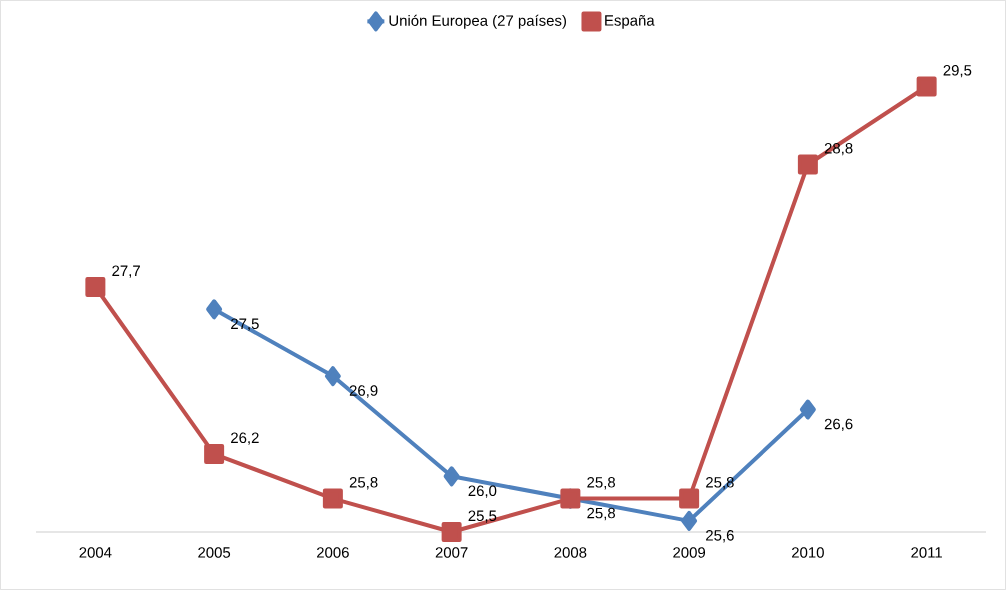 The height and width of the screenshot is (590, 1006). What do you see at coordinates (926, 552) in the screenshot?
I see `x-tick-label: 2011` at bounding box center [926, 552].